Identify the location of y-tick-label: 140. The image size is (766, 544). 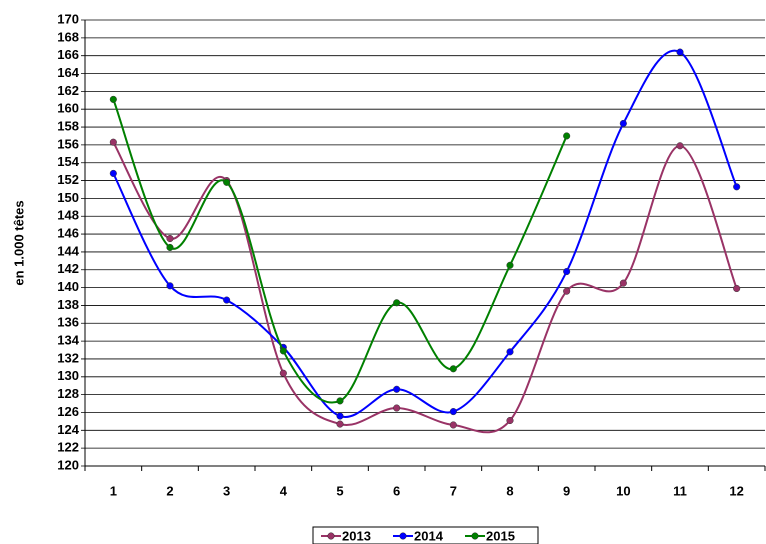
(68, 286).